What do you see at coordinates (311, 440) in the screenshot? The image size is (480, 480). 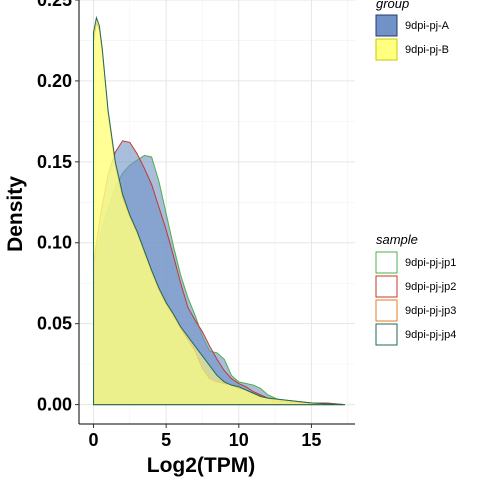 I see `x-tick-label: 15` at bounding box center [311, 440].